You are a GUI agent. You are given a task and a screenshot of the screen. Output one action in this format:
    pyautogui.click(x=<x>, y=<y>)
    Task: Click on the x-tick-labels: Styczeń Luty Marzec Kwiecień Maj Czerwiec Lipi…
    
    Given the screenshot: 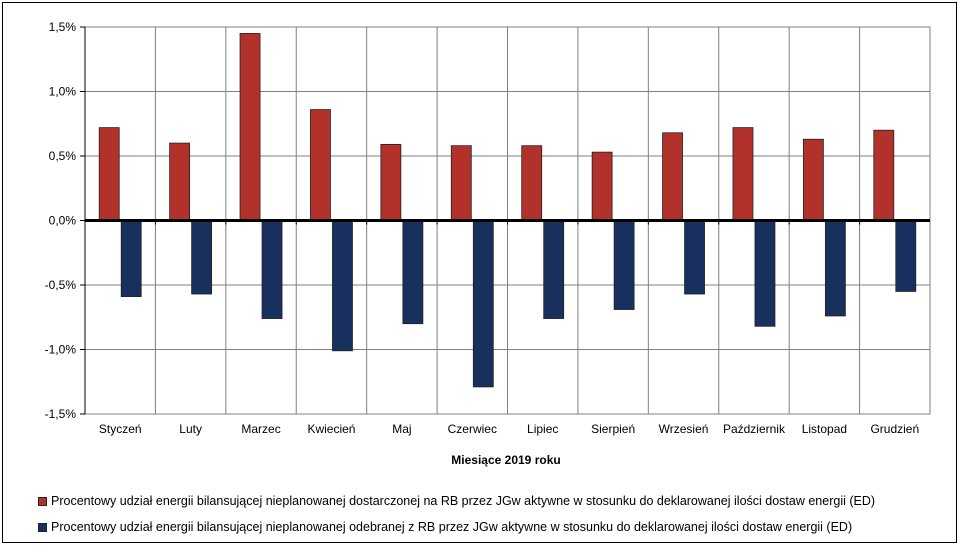 What is the action you would take?
    pyautogui.click(x=509, y=429)
    